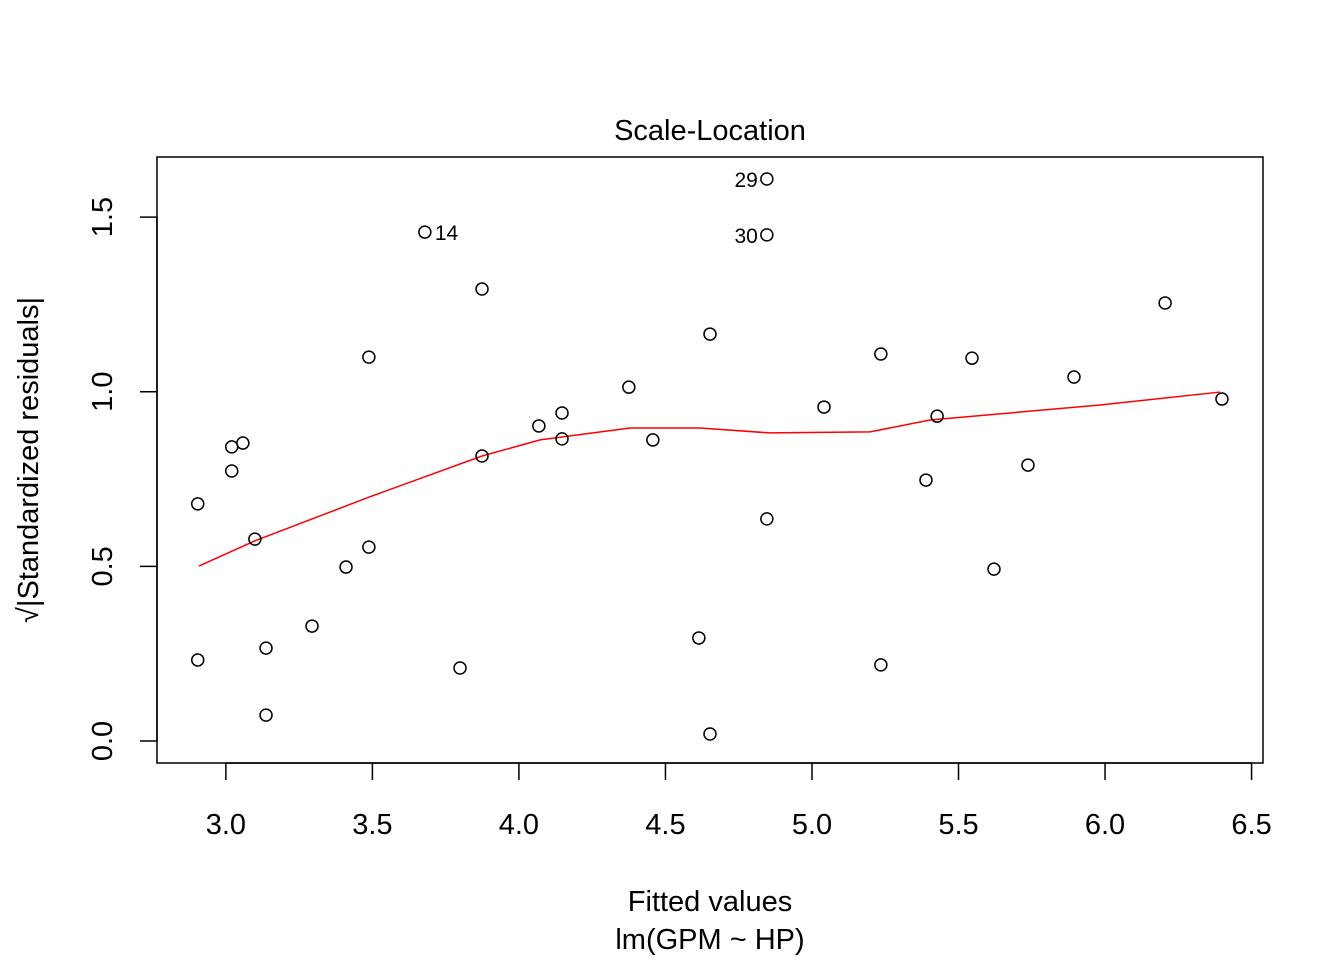  Describe the element at coordinates (710, 131) in the screenshot. I see `chart-title: Scale-Location` at that location.